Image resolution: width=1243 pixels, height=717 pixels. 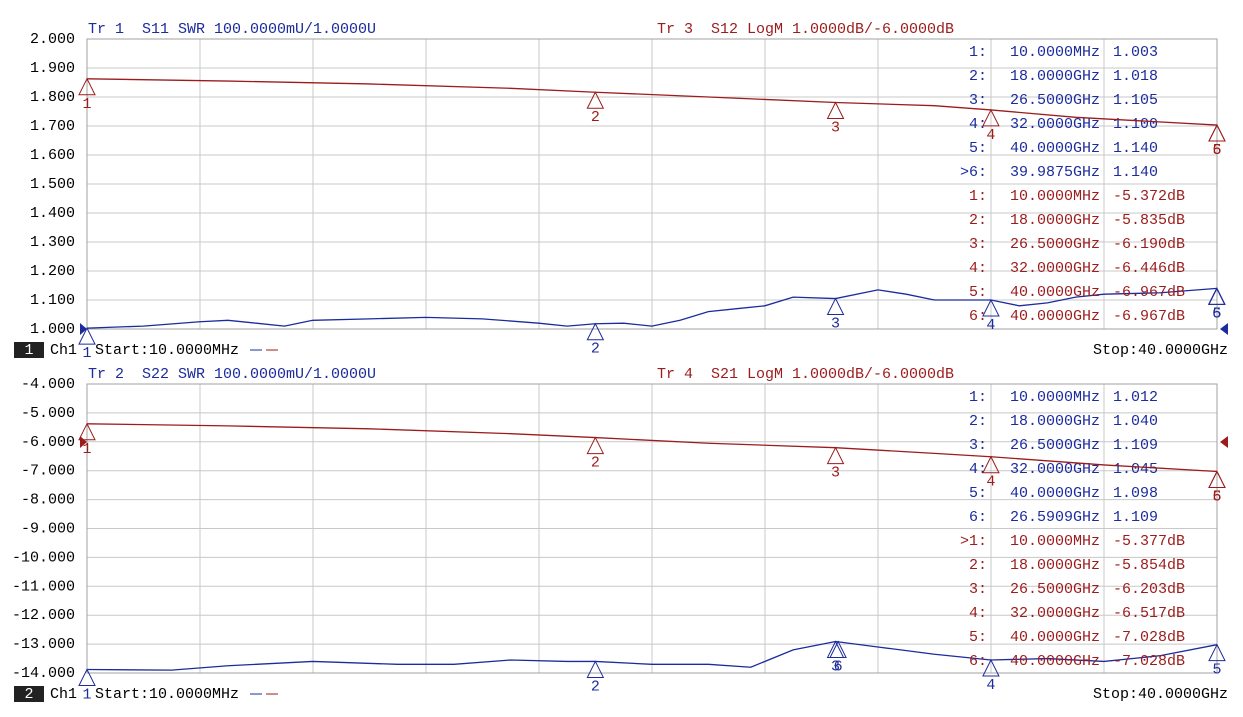 What do you see at coordinates (52, 300) in the screenshot?
I see `y-tick-label: 1.100` at bounding box center [52, 300].